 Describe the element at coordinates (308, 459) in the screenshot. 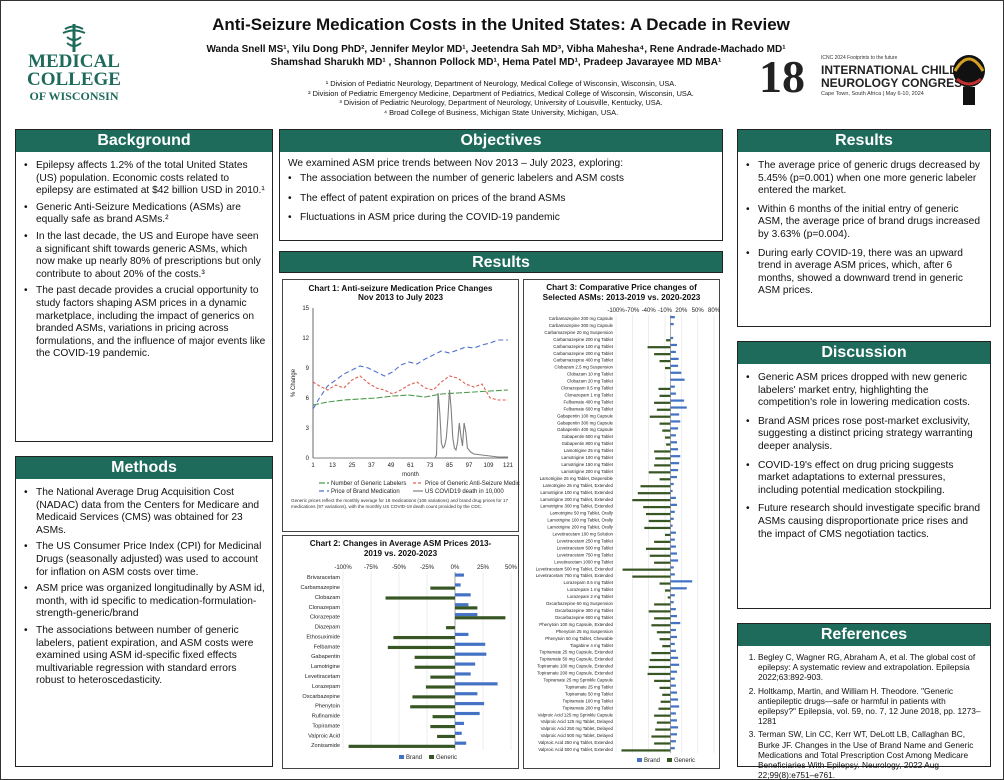

I see `chart1-y-tick: 0` at that location.